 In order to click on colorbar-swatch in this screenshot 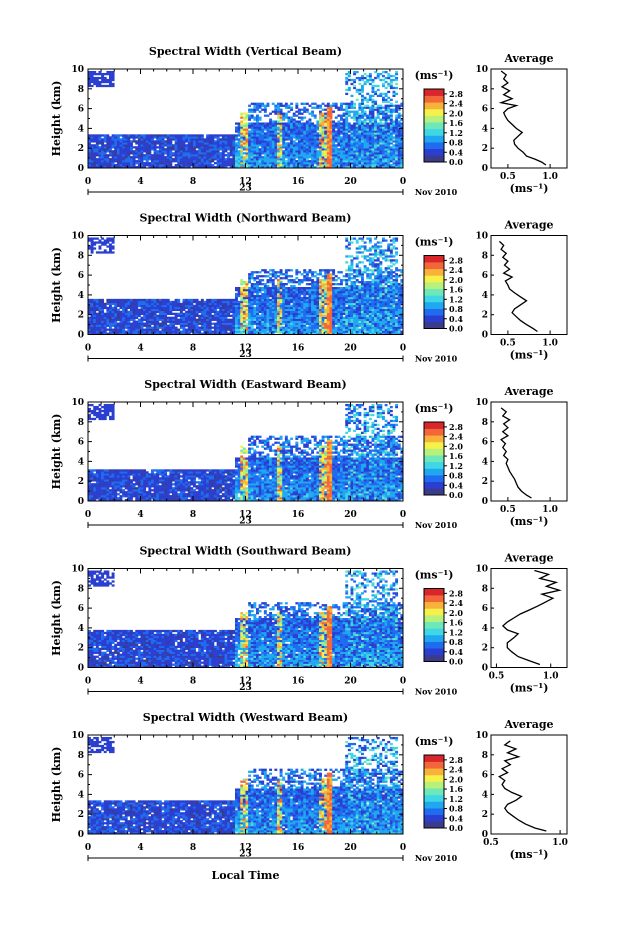, I will do `click(434, 139)`.